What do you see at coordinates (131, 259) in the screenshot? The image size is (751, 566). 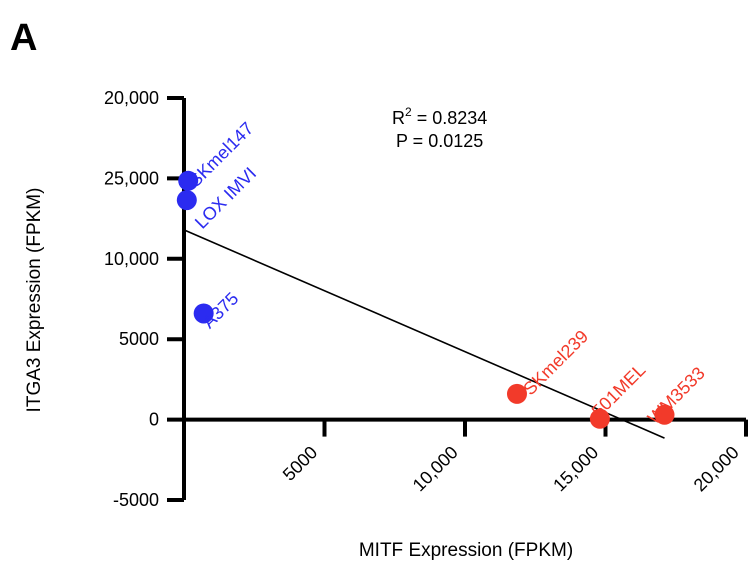 I see `y-tick-label: 10,000` at bounding box center [131, 259].